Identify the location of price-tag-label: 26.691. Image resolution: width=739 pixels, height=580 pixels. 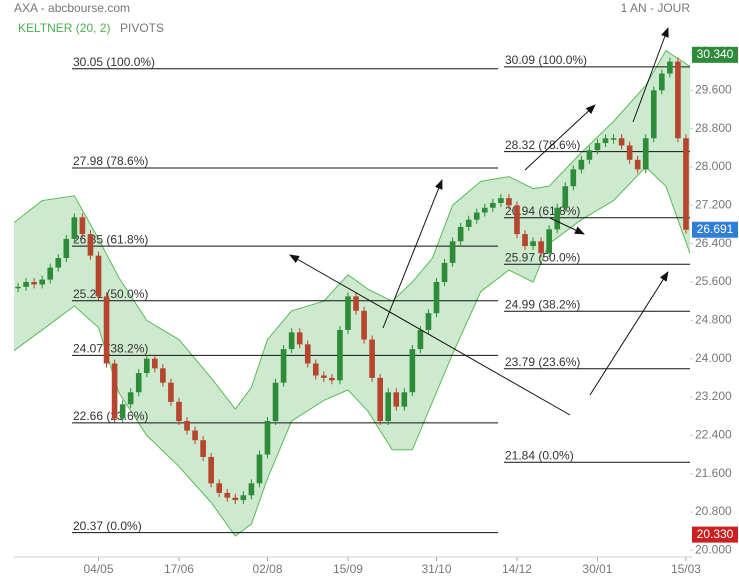
(715, 229).